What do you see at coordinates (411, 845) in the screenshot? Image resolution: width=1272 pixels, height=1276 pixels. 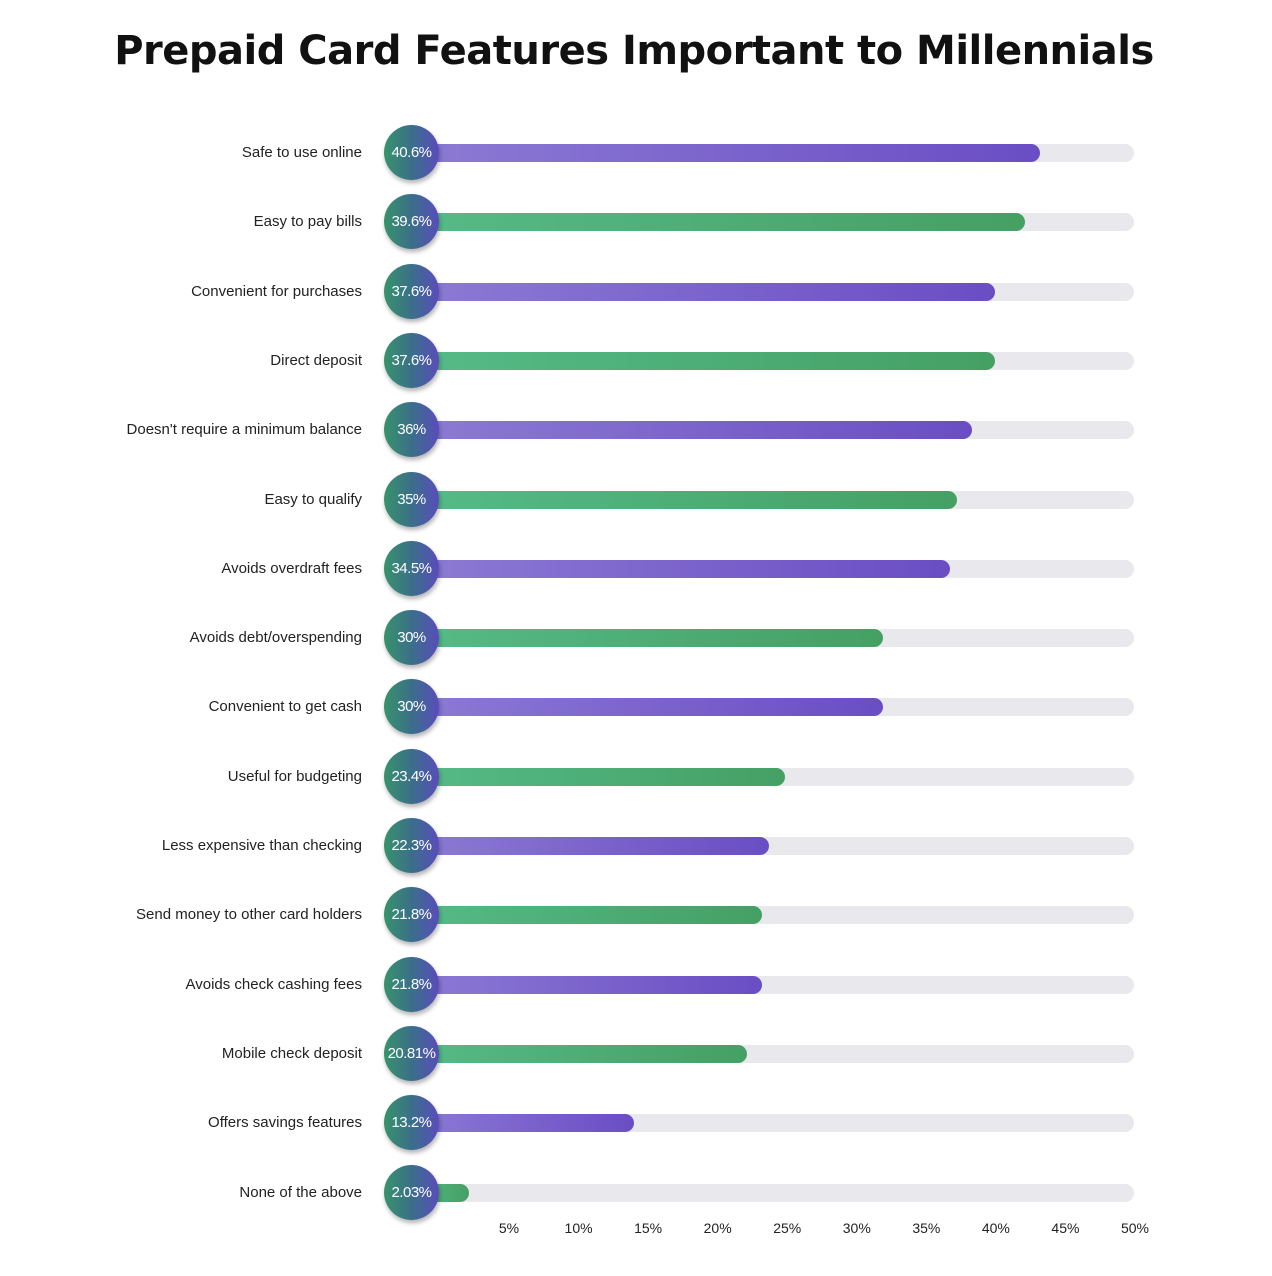 I see `value-label: 22.3%` at bounding box center [411, 845].